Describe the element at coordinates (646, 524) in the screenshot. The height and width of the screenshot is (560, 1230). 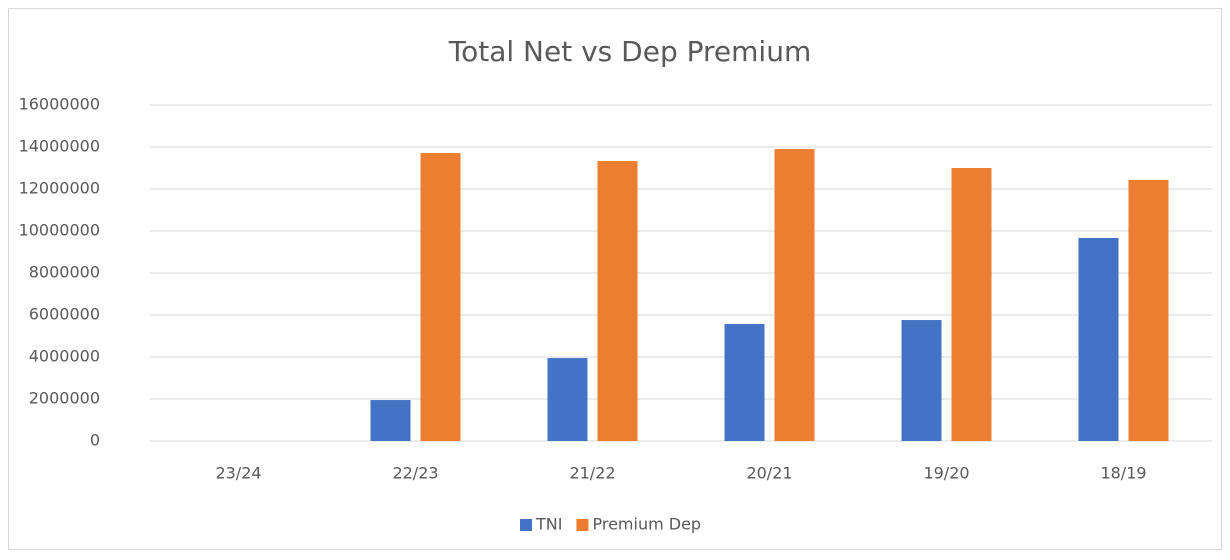
I see `legend-label: Premium Dep` at that location.